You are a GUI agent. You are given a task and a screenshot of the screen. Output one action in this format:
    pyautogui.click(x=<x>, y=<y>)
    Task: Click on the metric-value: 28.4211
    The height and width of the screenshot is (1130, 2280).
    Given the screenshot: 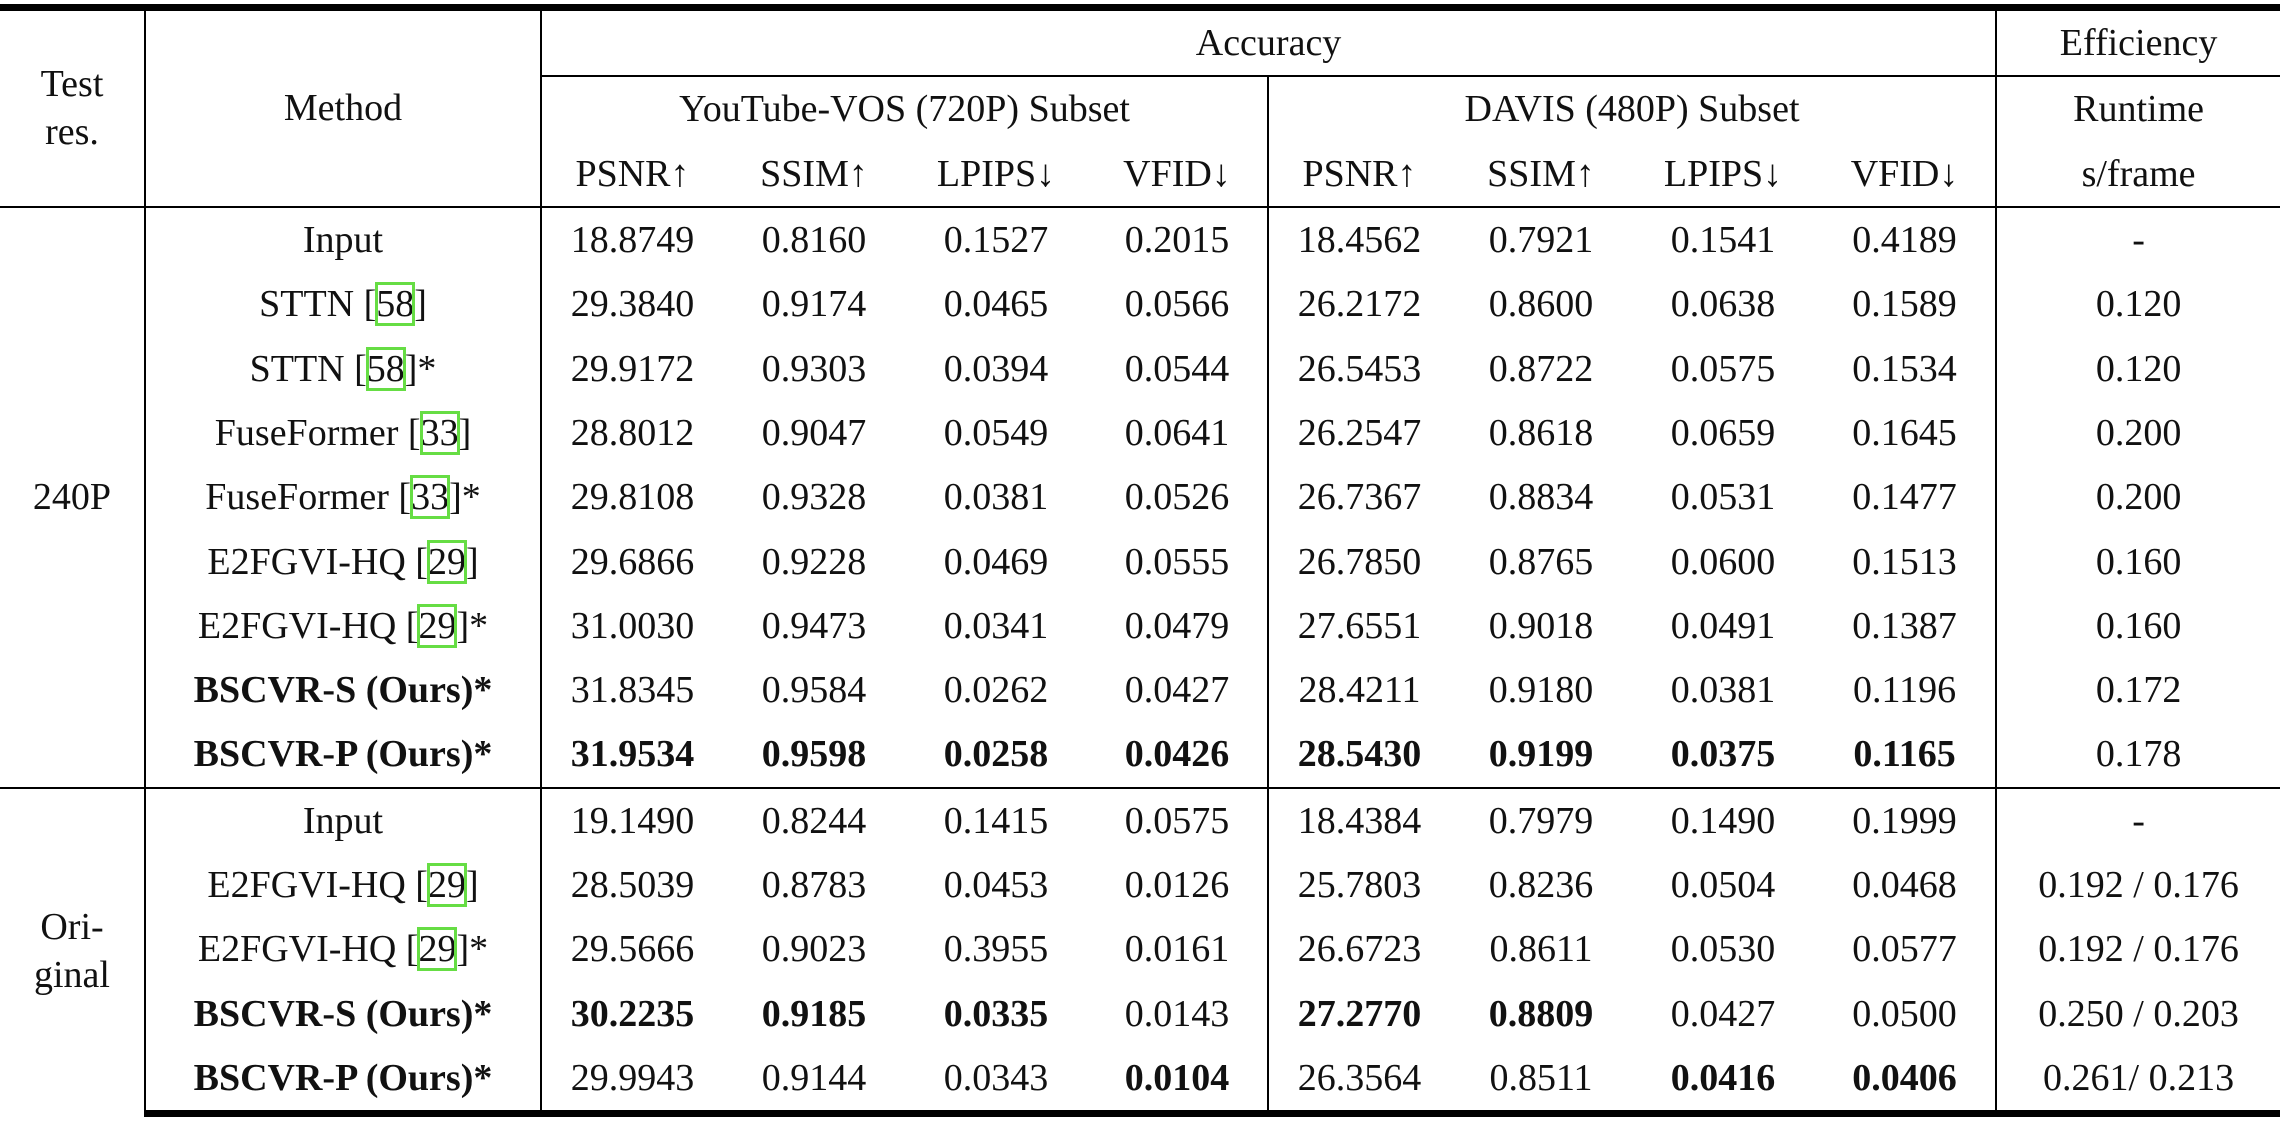 What is the action you would take?
    pyautogui.click(x=1359, y=690)
    